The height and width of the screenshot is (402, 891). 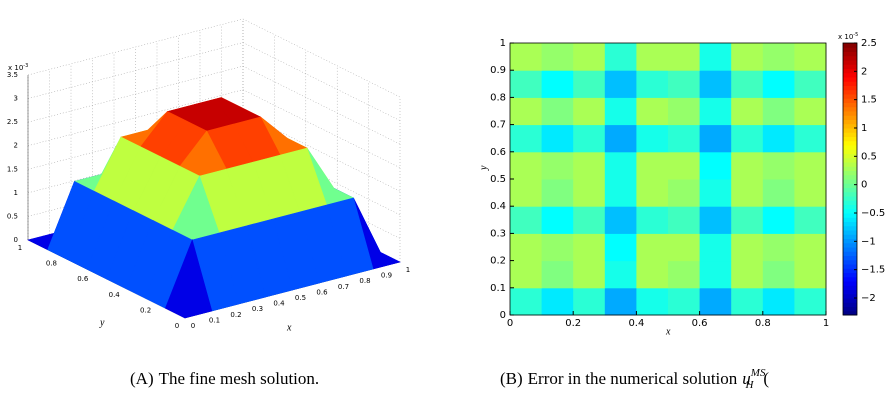 What do you see at coordinates (873, 270) in the screenshot?
I see `colorbar-tick-label: −1.5` at bounding box center [873, 270].